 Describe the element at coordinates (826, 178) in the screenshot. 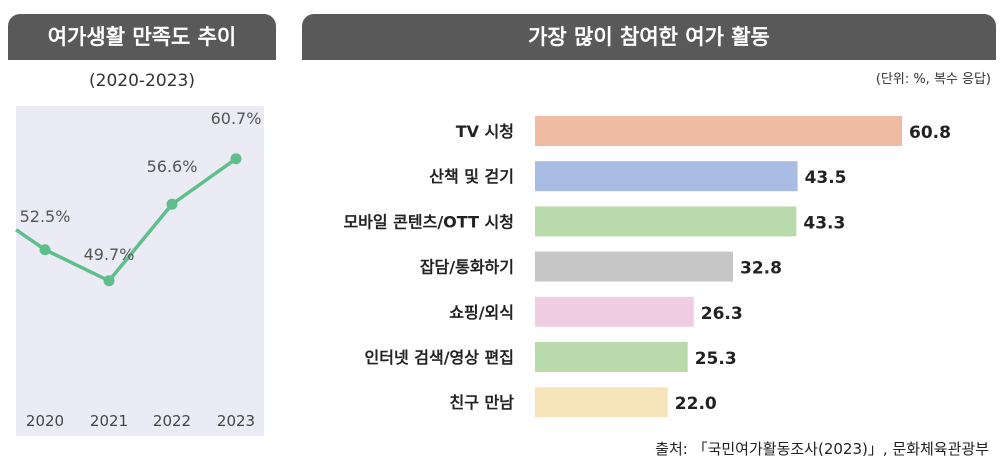

I see `value-label: 43.5` at that location.